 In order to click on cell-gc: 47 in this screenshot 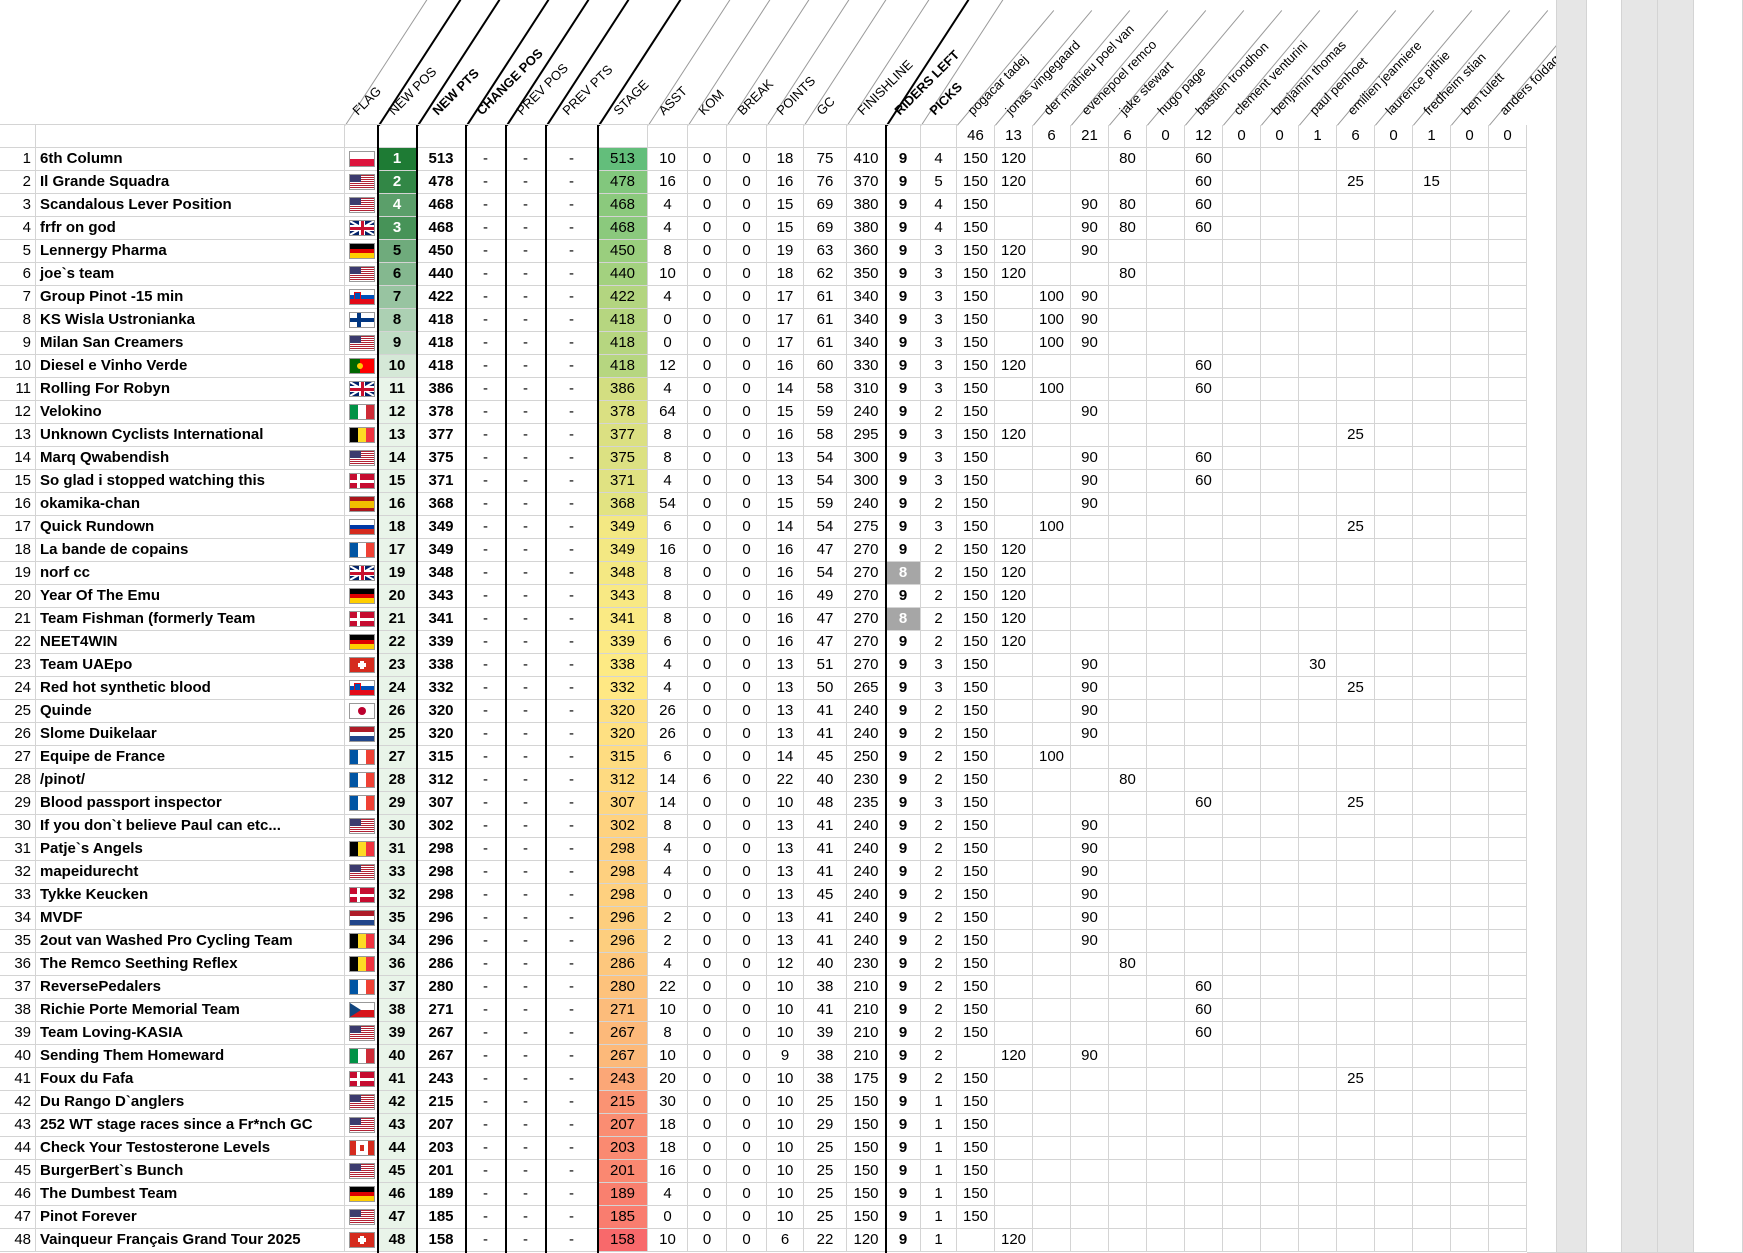, I will do `click(825, 619)`.